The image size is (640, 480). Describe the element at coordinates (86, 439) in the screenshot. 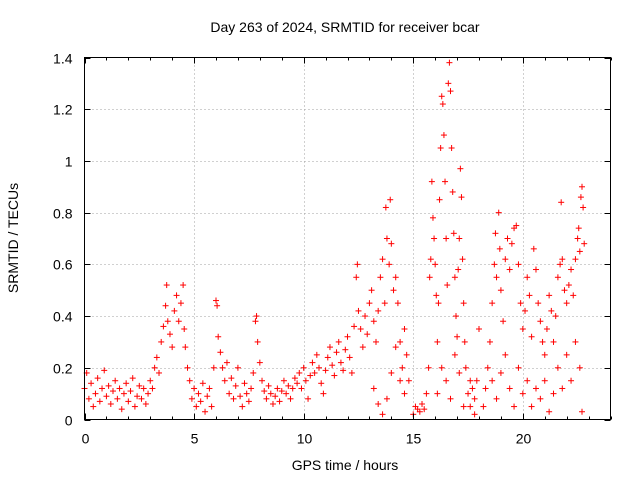

I see `x-tick-label: 0` at that location.